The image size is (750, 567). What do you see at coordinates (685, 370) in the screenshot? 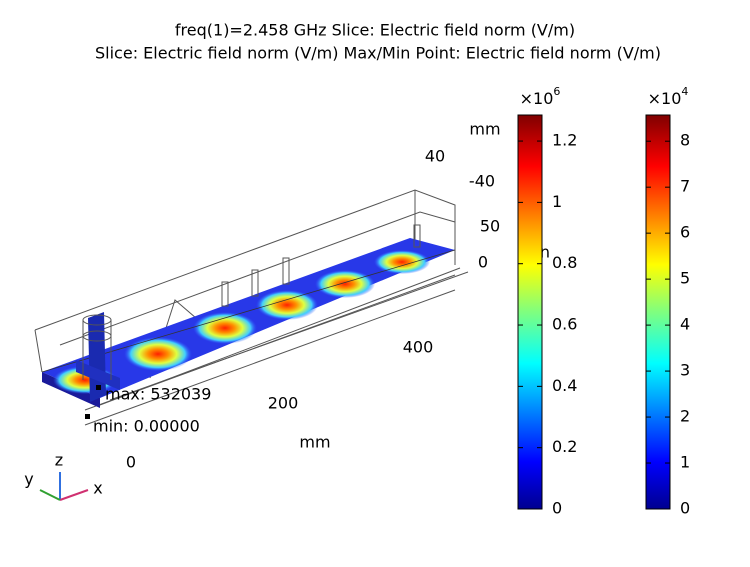
I see `colorbar-tick-label: 3` at bounding box center [685, 370].